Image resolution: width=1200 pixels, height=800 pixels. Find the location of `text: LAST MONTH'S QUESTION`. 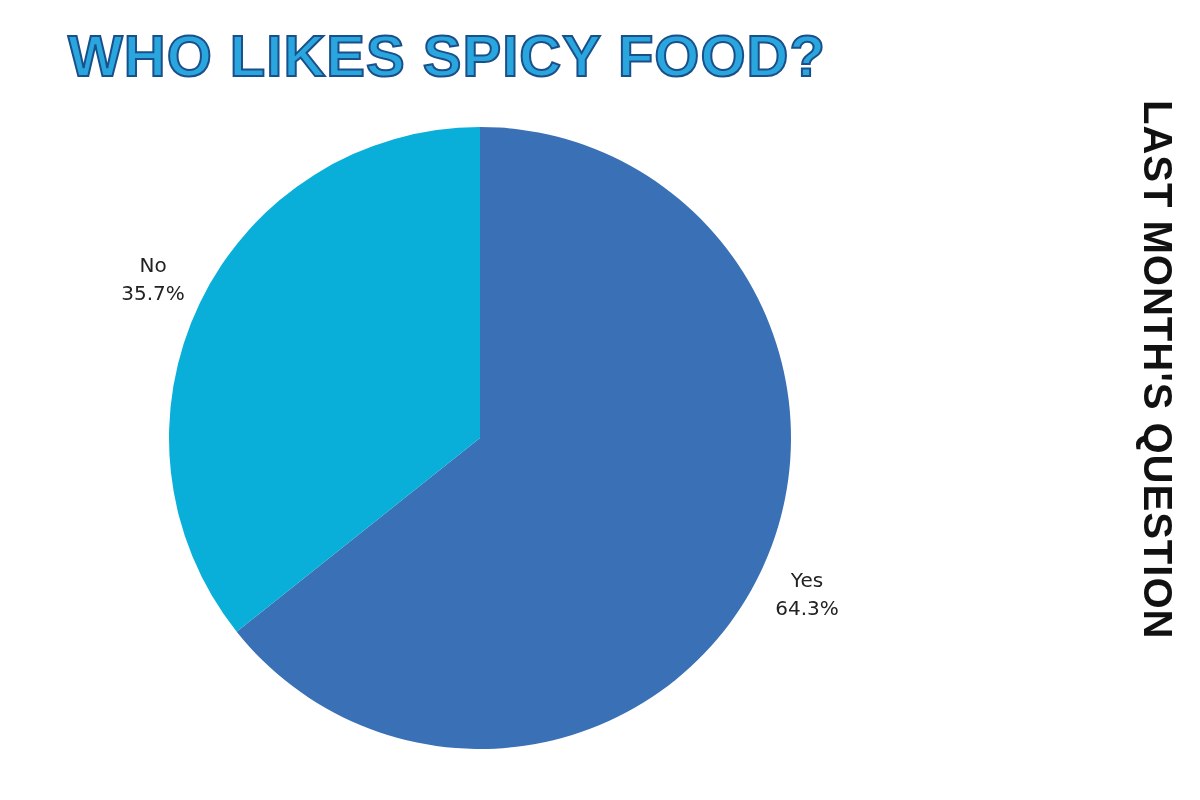

text: LAST MONTH'S QUESTION is located at coordinates (1157, 371).